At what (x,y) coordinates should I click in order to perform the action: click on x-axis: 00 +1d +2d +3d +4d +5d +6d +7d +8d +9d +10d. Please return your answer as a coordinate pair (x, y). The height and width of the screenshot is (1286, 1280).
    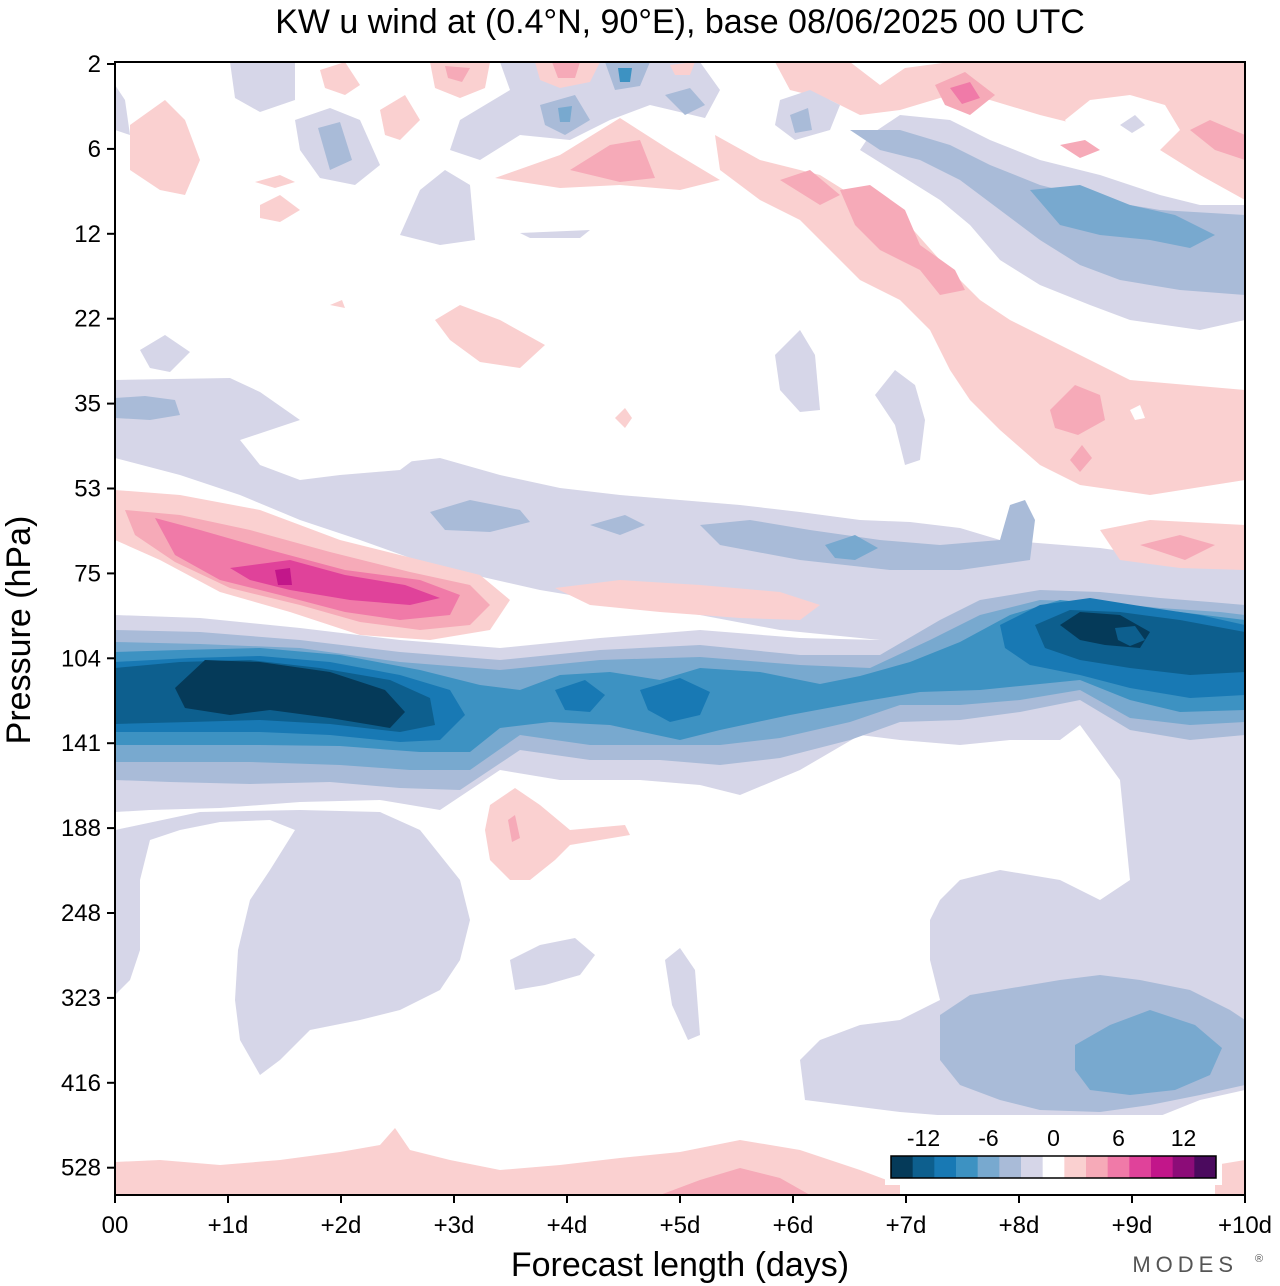
    Looking at the image, I should click on (687, 1217).